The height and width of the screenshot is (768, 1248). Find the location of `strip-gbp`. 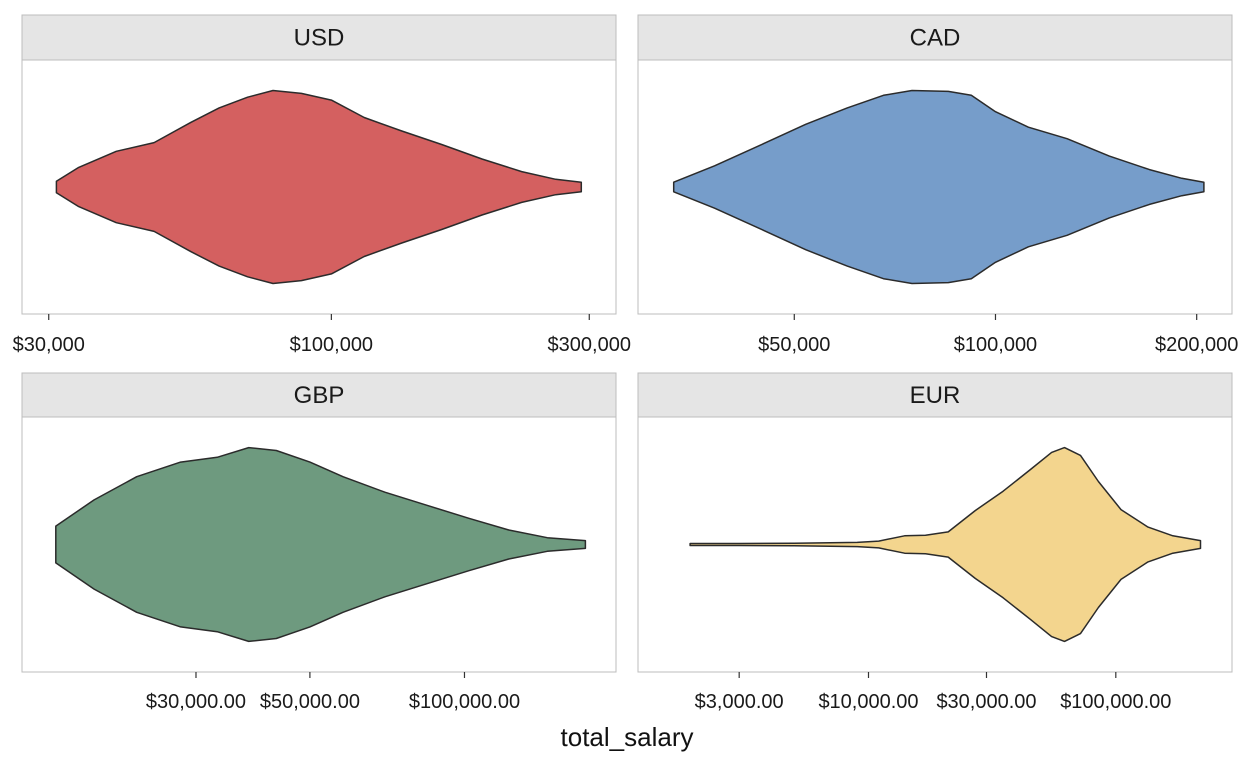

strip-gbp is located at coordinates (319, 395).